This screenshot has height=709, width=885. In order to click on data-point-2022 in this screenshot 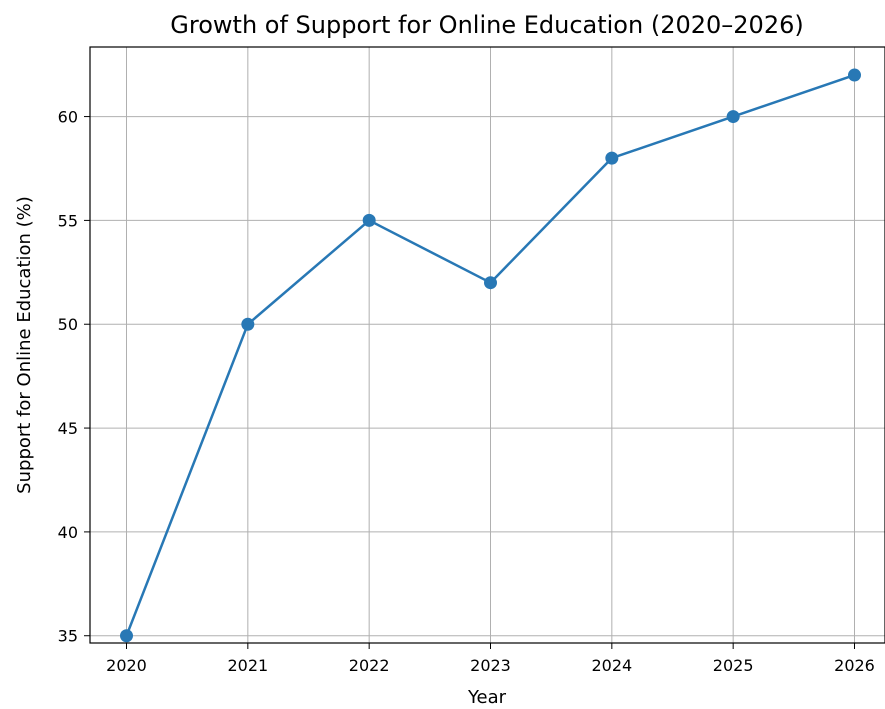, I will do `click(369, 220)`.